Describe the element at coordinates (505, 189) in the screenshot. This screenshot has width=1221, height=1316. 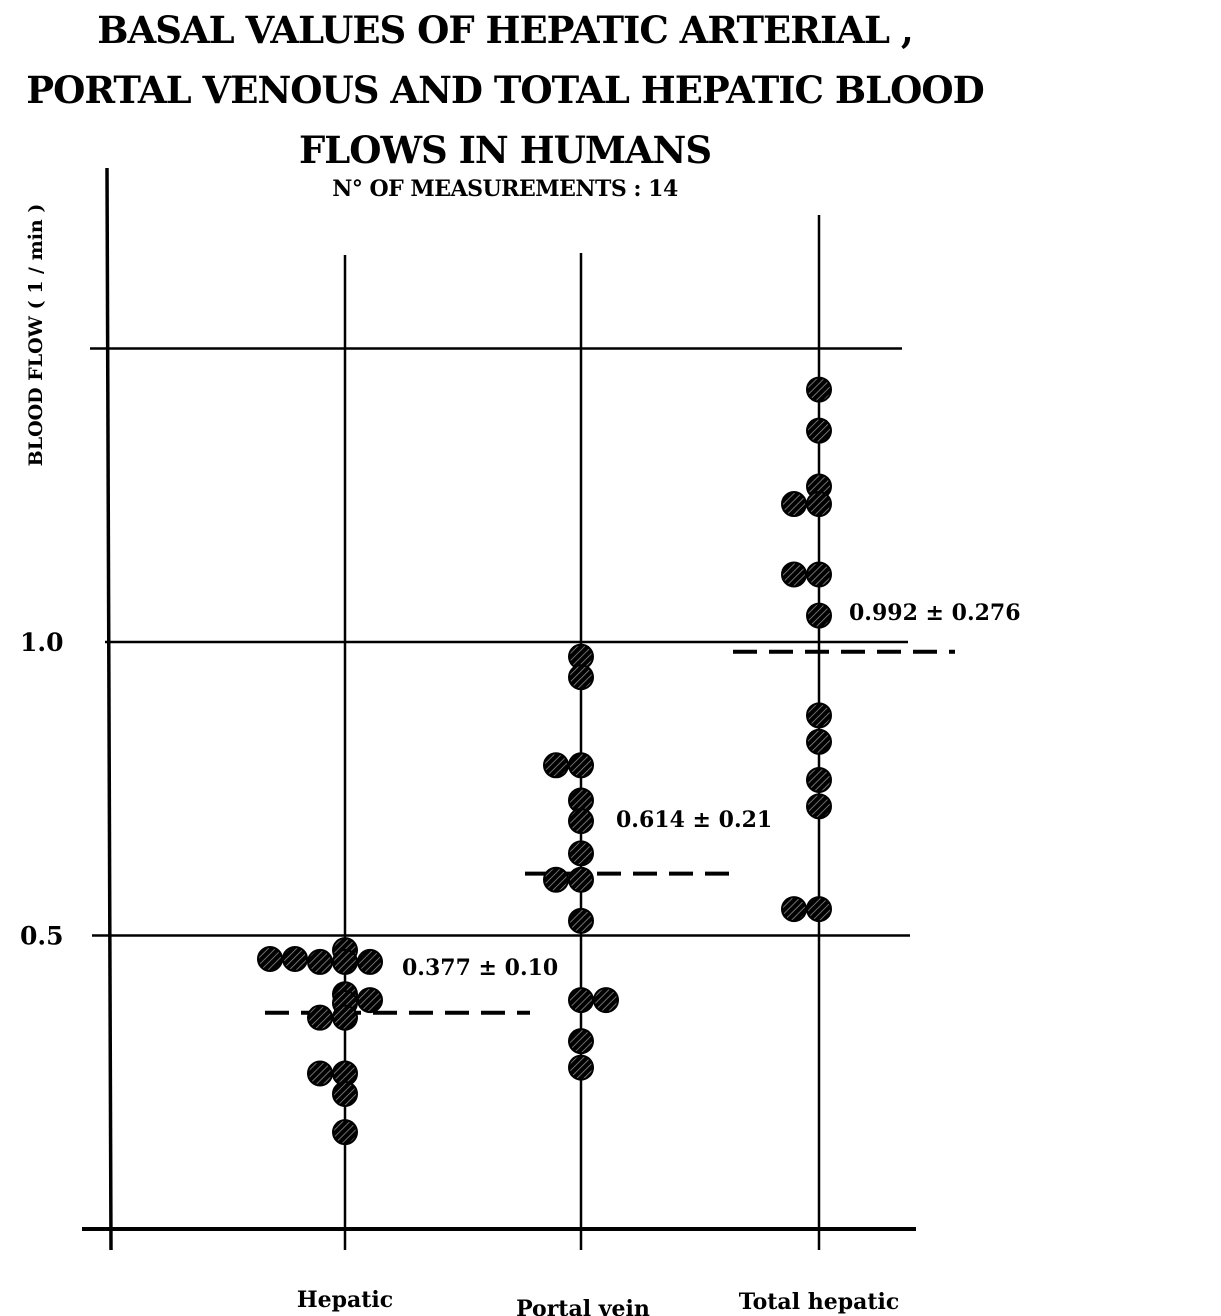
I see `chart-subtitle: N° OF MEASUREMENTS : 14` at that location.